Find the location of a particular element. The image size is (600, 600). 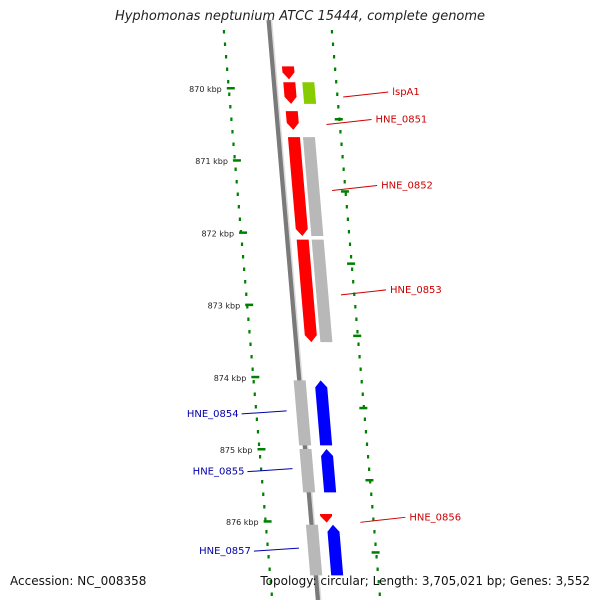

ruler-tick-label: 872 kbp is located at coordinates (217, 233).